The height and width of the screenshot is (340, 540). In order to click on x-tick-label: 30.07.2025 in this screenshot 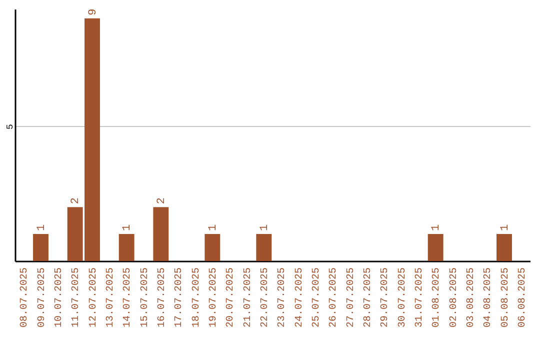, I will do `click(402, 298)`.